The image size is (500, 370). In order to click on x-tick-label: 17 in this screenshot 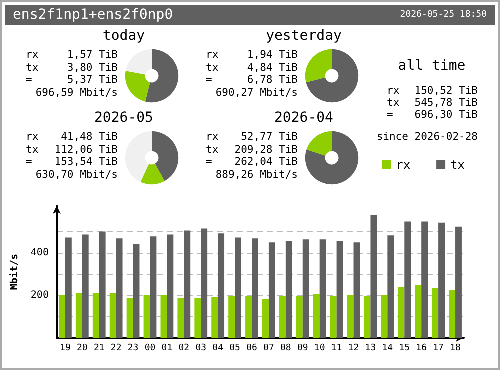, I will do `click(438, 349)`.